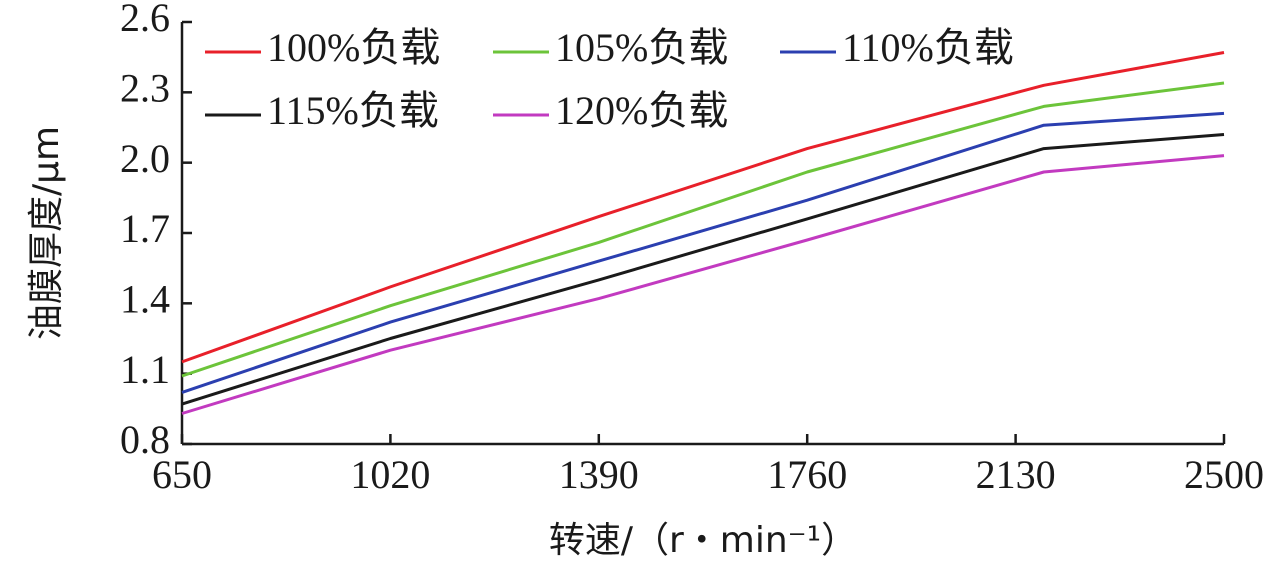 The height and width of the screenshot is (577, 1264). Describe the element at coordinates (353, 110) in the screenshot. I see `legend-label: 115%负载` at that location.